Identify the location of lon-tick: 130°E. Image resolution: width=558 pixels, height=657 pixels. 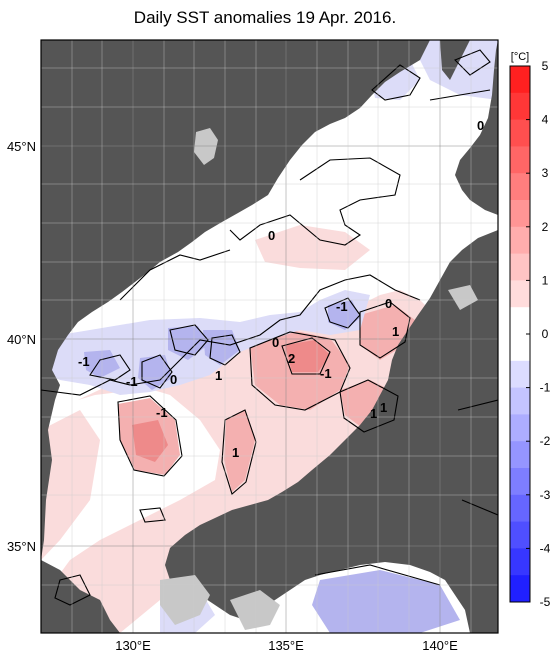
(133, 645).